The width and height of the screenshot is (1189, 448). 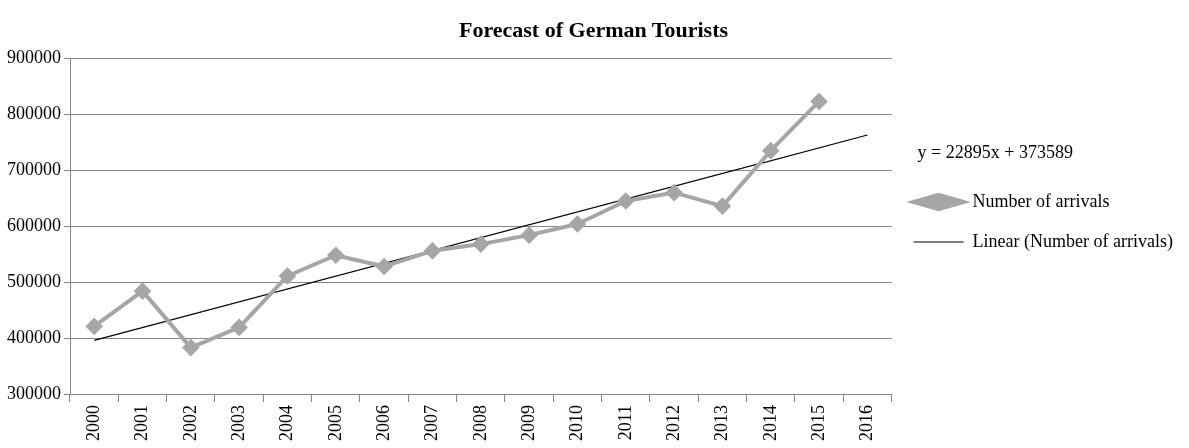 What do you see at coordinates (34, 280) in the screenshot?
I see `y-tick-label: 500000` at bounding box center [34, 280].